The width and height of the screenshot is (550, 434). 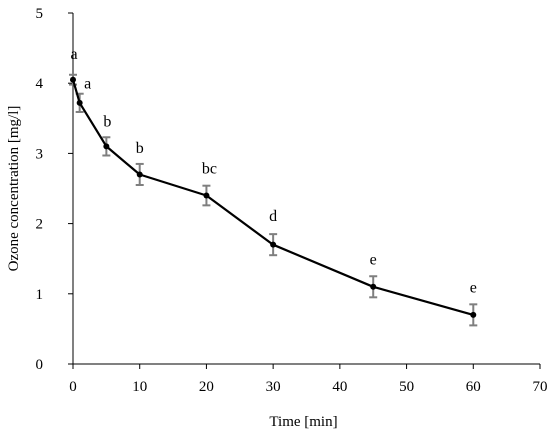 I want to click on y-ticks: 0 1 2 3 4 5, so click(x=54, y=189).